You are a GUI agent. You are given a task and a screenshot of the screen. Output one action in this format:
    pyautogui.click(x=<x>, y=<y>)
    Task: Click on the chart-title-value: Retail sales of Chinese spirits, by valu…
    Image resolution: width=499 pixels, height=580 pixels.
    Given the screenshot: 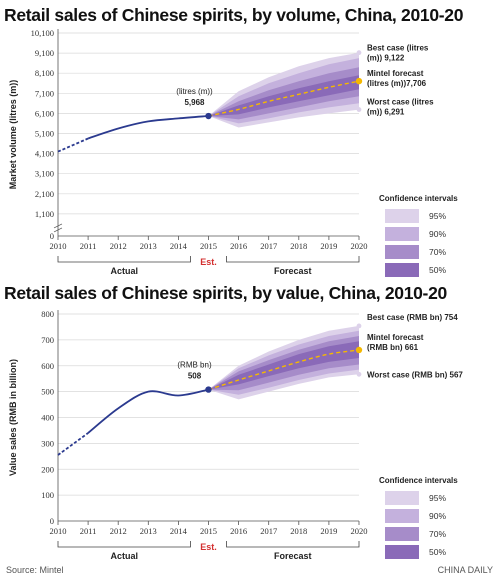 What is the action you would take?
    pyautogui.click(x=225, y=293)
    